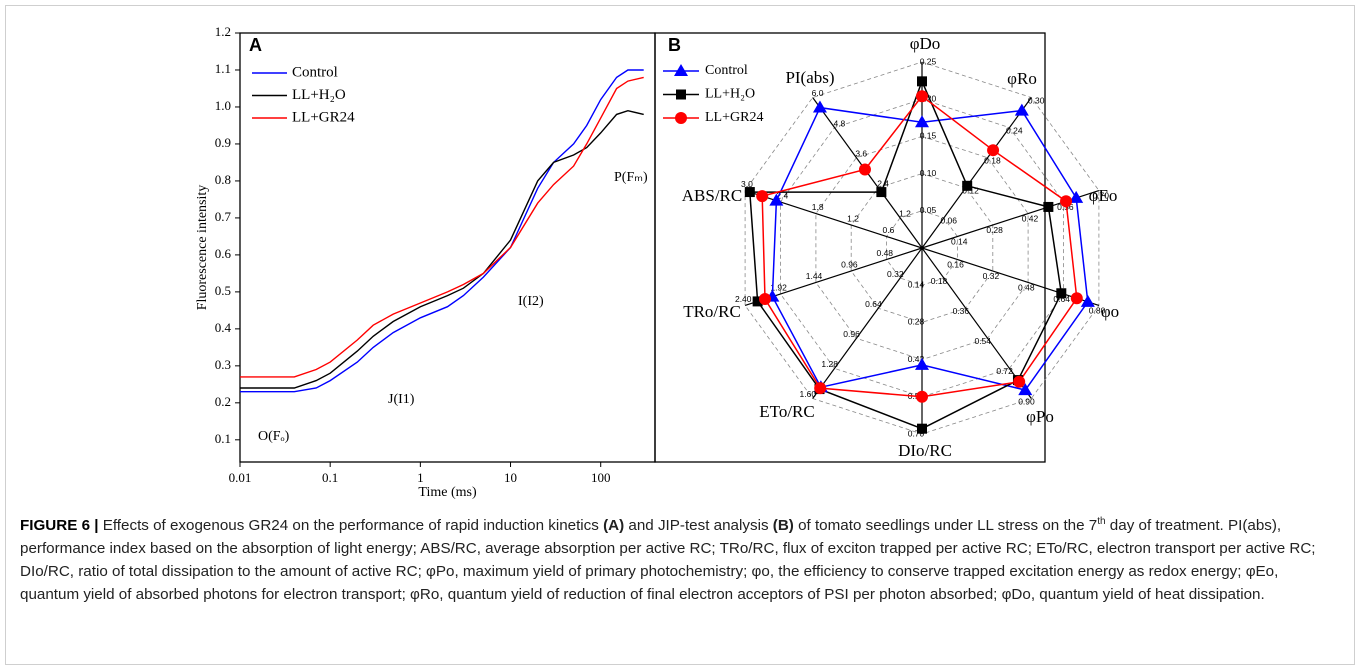  Describe the element at coordinates (1101, 521) in the screenshot. I see `caption-text: th` at that location.